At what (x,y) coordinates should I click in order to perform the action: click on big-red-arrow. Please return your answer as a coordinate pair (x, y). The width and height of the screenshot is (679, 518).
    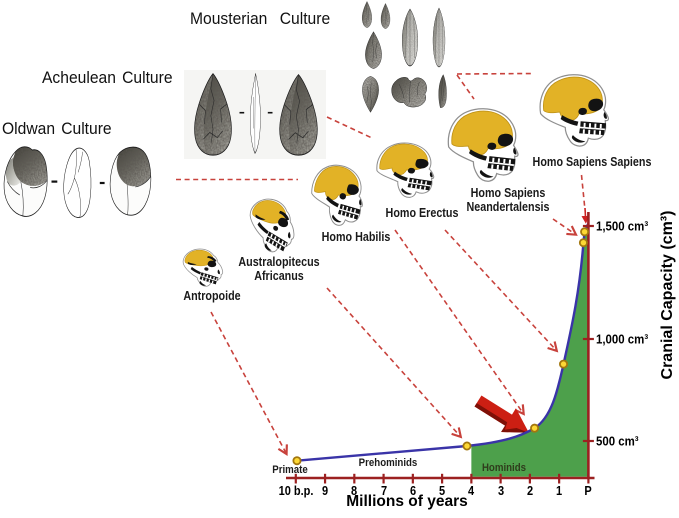
    Looking at the image, I should click on (501, 414).